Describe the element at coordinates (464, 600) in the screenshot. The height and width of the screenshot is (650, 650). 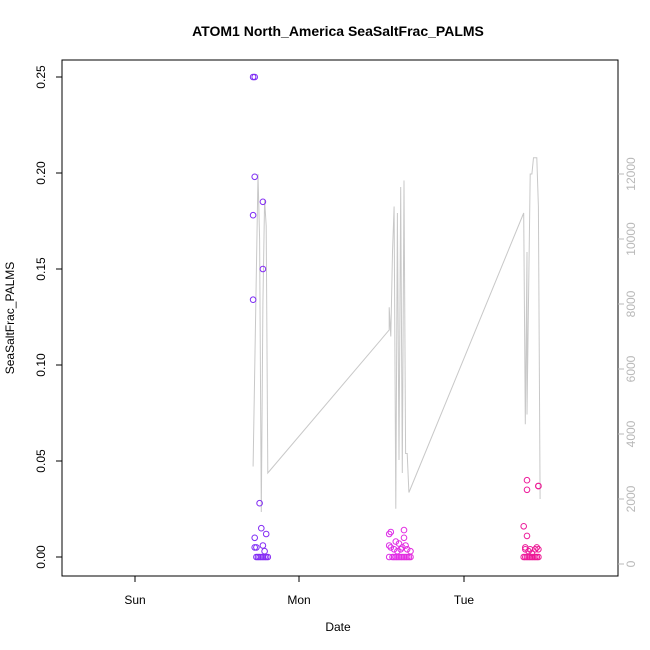
I see `x-tick-label: Tue` at that location.